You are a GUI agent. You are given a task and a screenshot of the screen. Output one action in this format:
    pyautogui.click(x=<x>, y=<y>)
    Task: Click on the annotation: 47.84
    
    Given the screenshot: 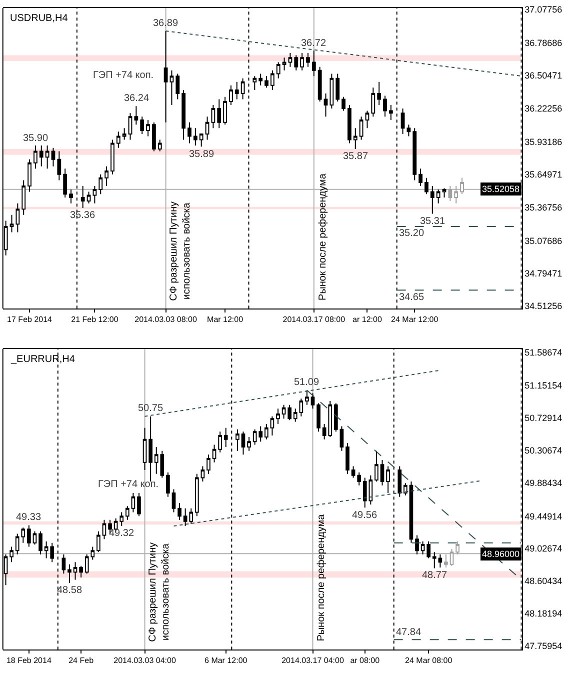 What is the action you would take?
    pyautogui.click(x=409, y=632)
    